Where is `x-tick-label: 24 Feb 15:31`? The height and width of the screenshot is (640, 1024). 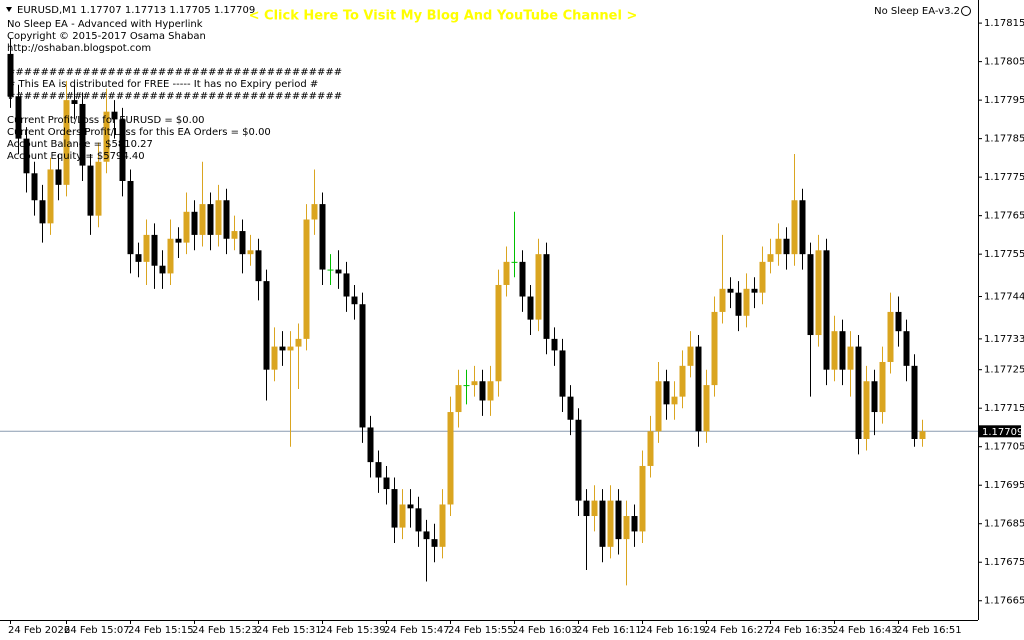 x-tick-label: 24 Feb 15:31 is located at coordinates (289, 630).